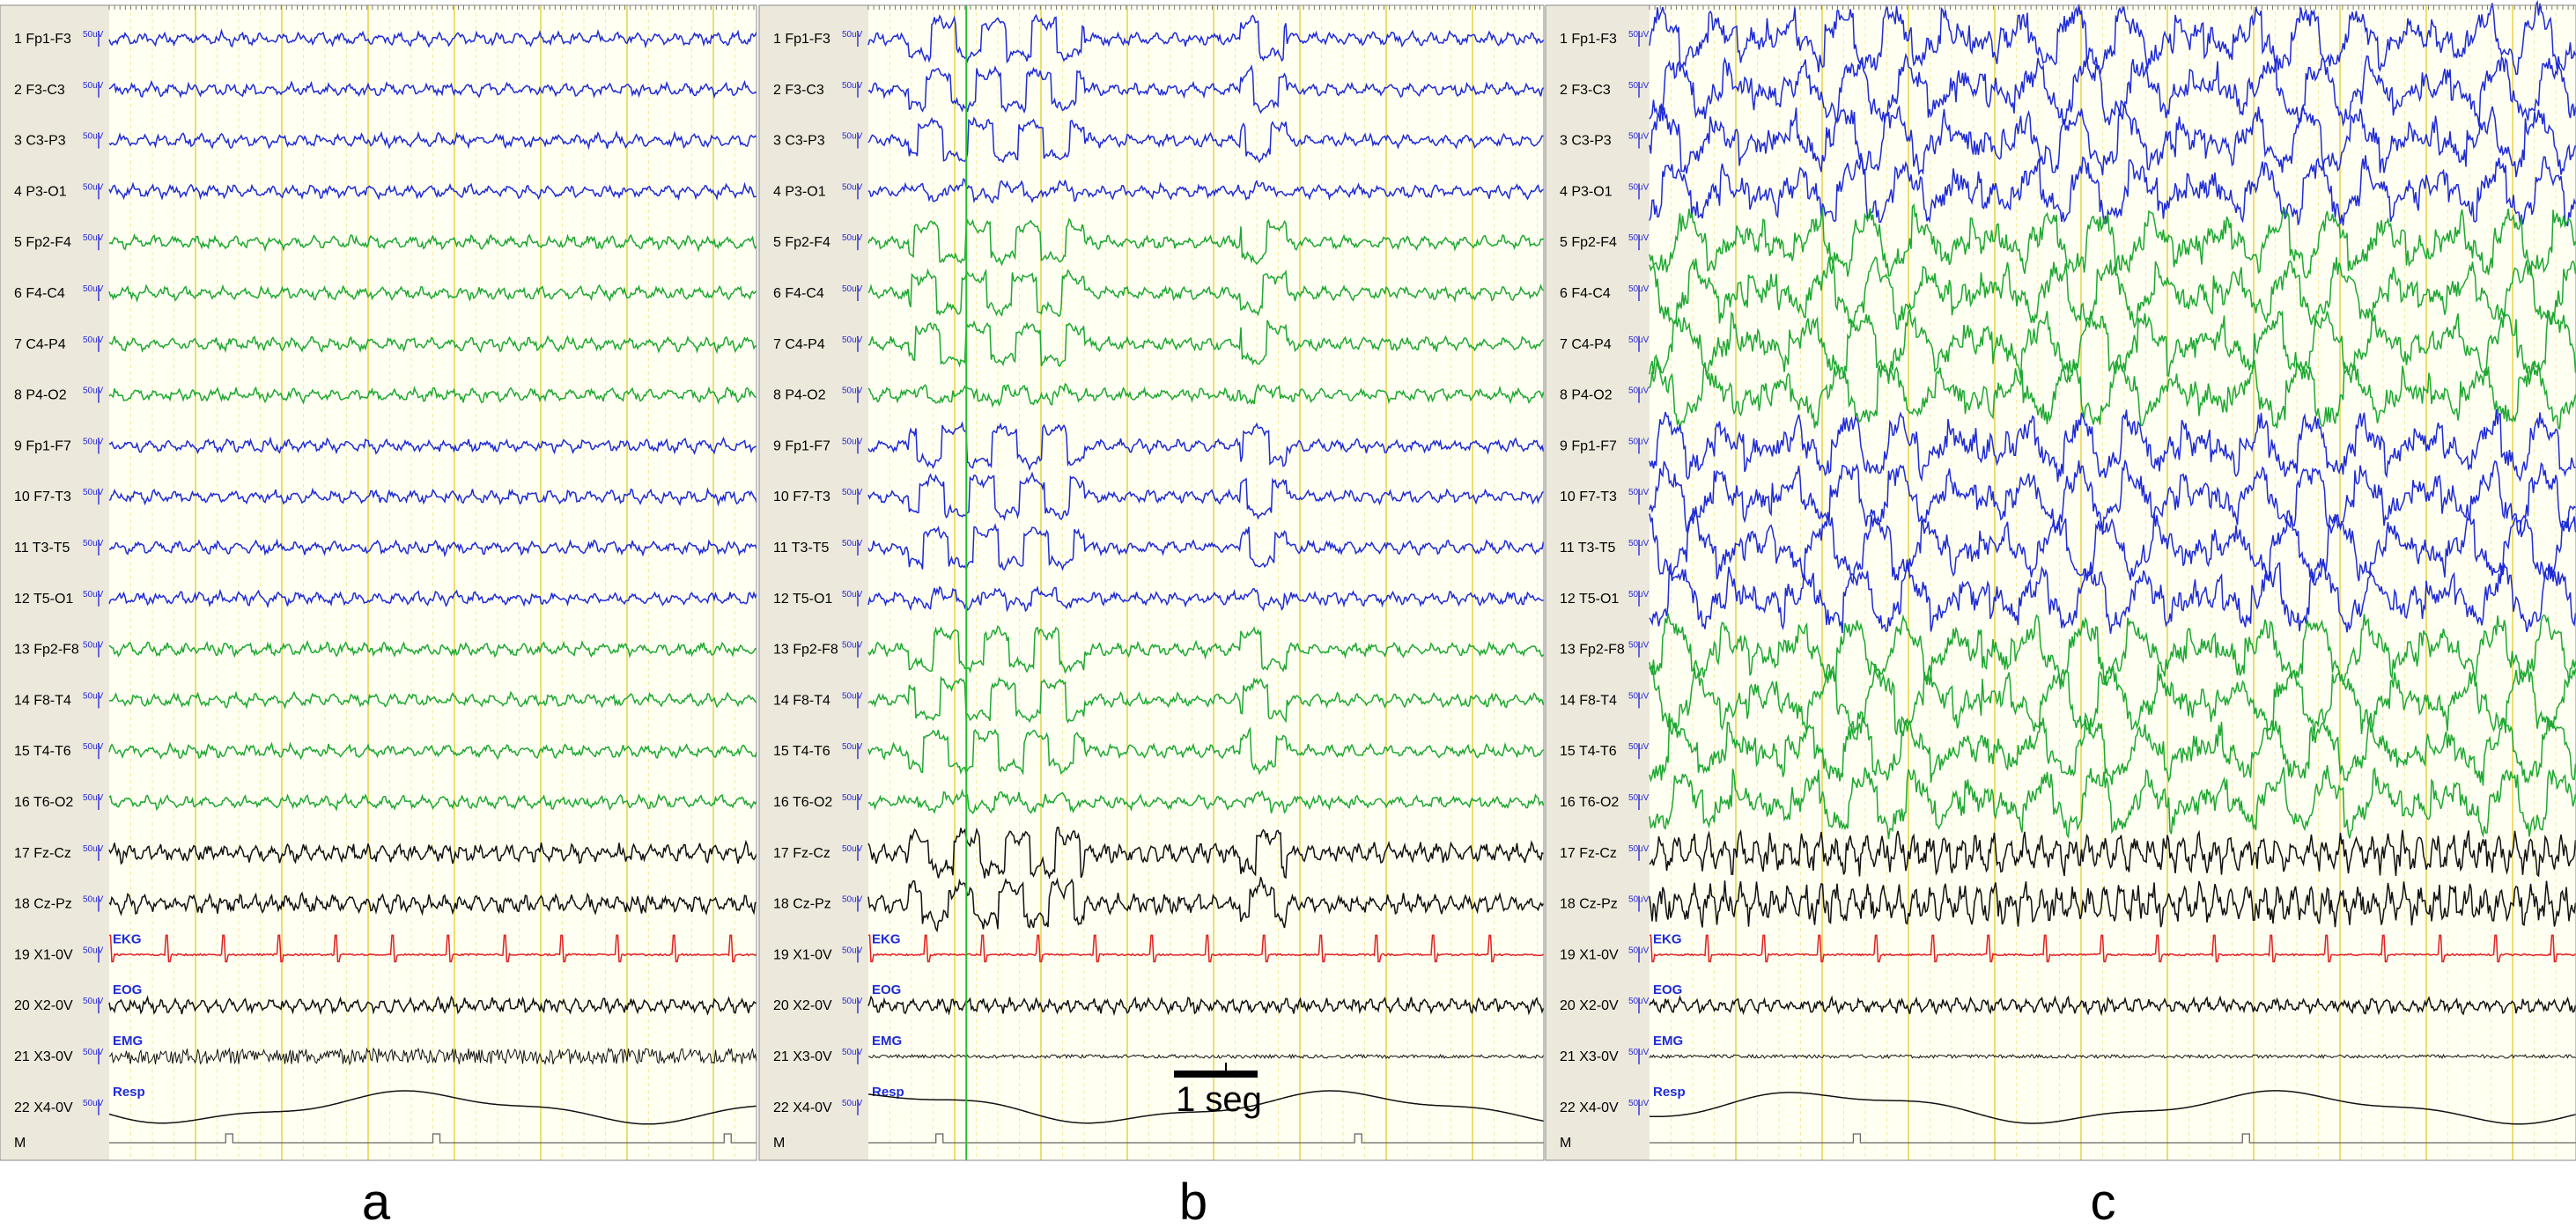 This screenshot has width=2576, height=1229. I want to click on channel-number: 16, so click(23, 802).